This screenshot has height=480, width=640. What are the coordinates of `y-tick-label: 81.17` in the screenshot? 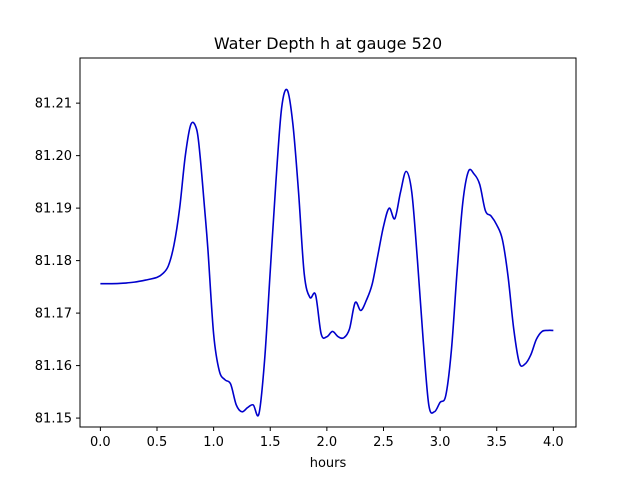 It's located at (53, 314).